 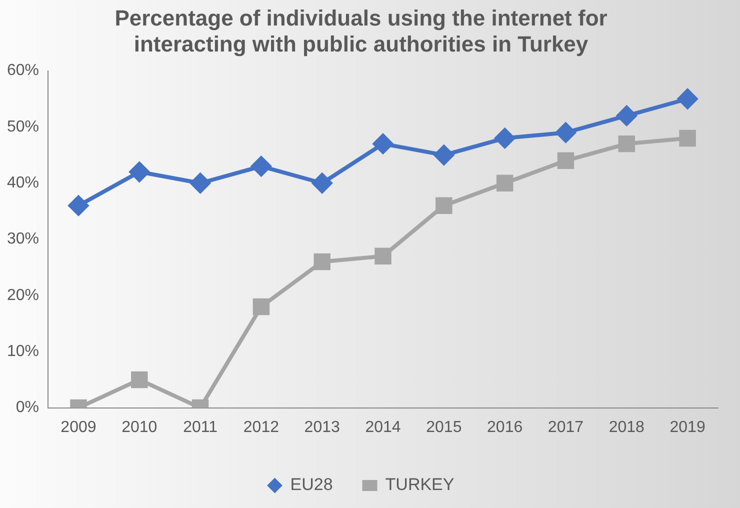 What do you see at coordinates (23, 239) in the screenshot?
I see `y-tick-label: 30%` at bounding box center [23, 239].